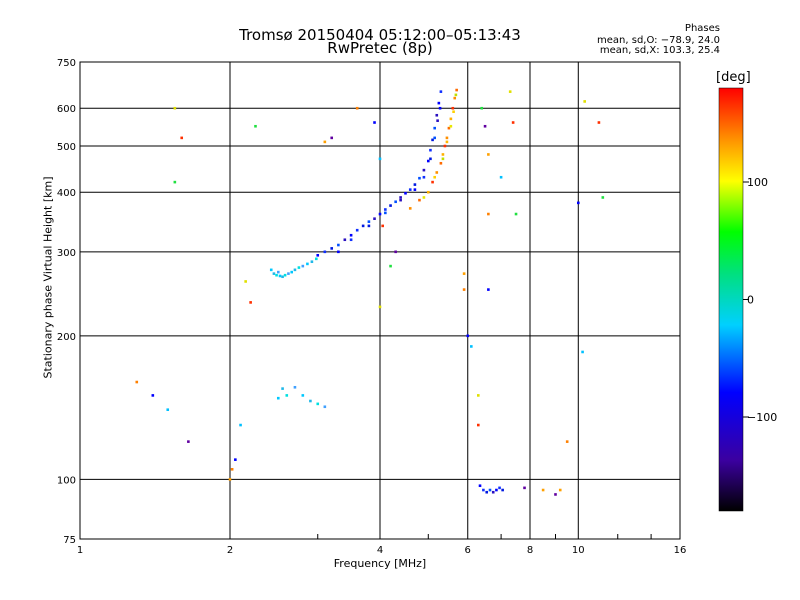  What do you see at coordinates (66, 302) in the screenshot?
I see `y-tick-labels: 75 100 200 300 400 500 600 750` at bounding box center [66, 302].